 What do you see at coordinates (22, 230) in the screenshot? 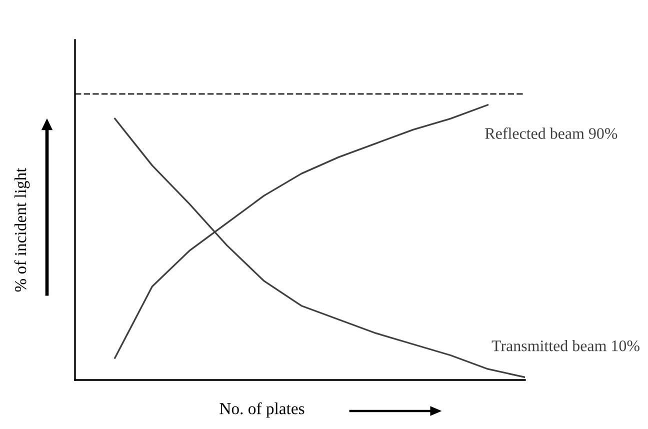
I see `y-axis-title: % of incident light` at bounding box center [22, 230].